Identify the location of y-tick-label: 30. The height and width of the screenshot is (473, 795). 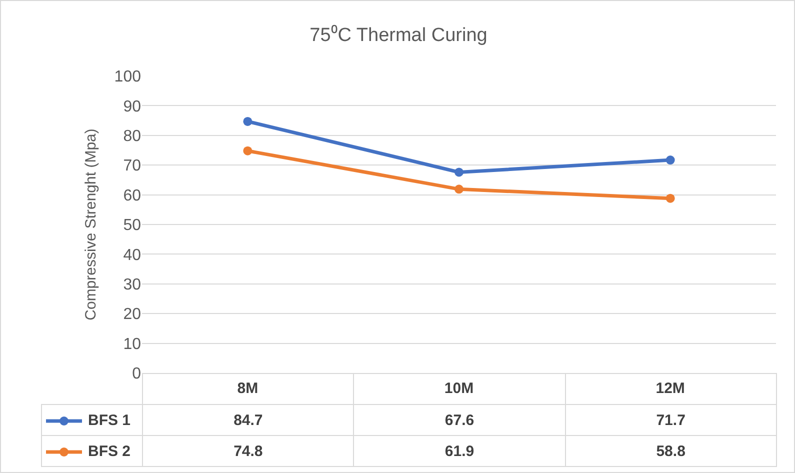
(132, 285).